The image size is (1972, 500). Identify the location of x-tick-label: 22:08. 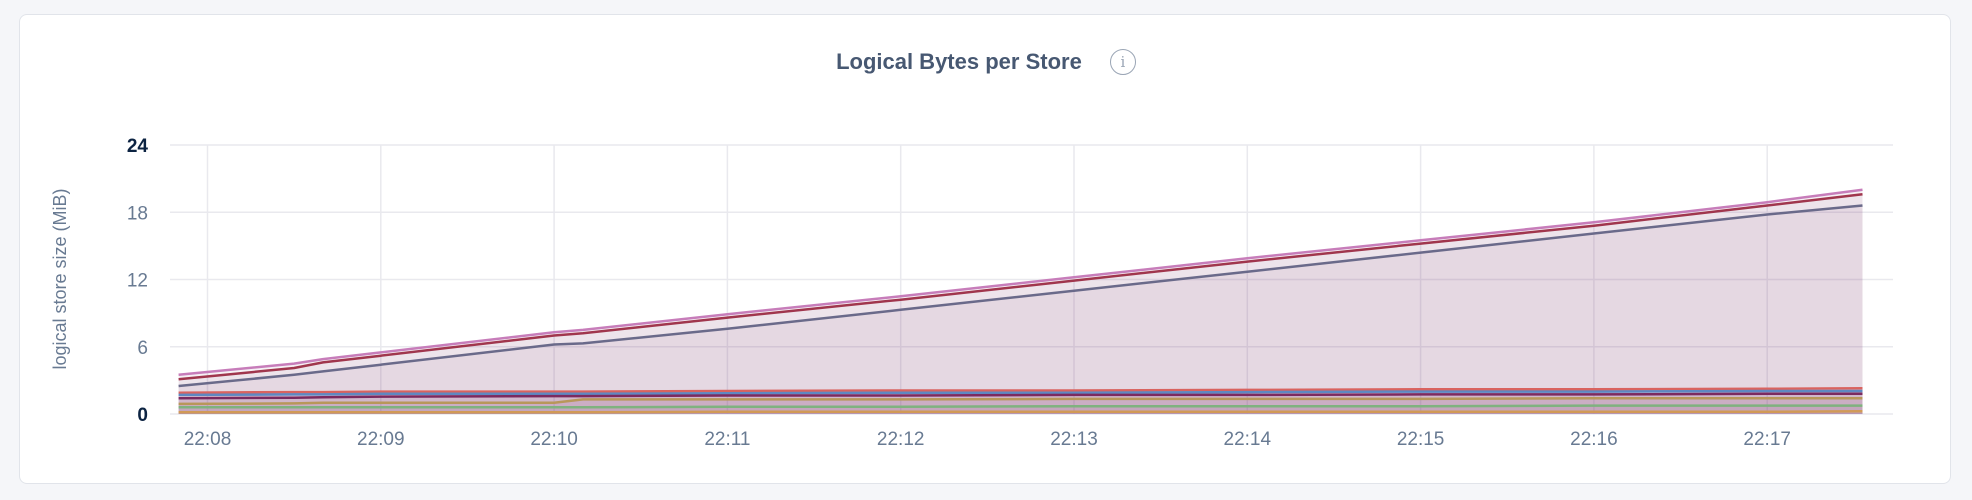
(208, 439).